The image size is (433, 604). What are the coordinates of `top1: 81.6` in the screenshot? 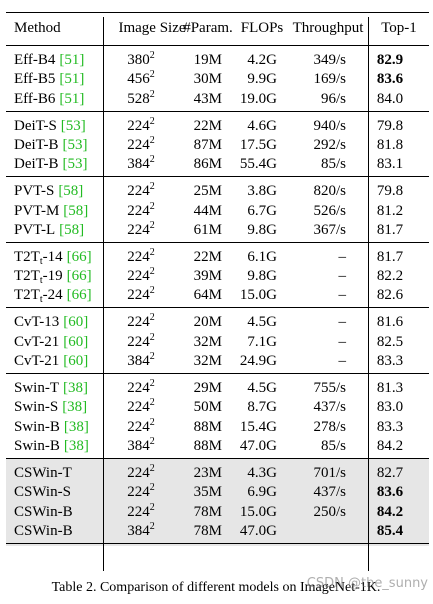 It's located at (390, 322).